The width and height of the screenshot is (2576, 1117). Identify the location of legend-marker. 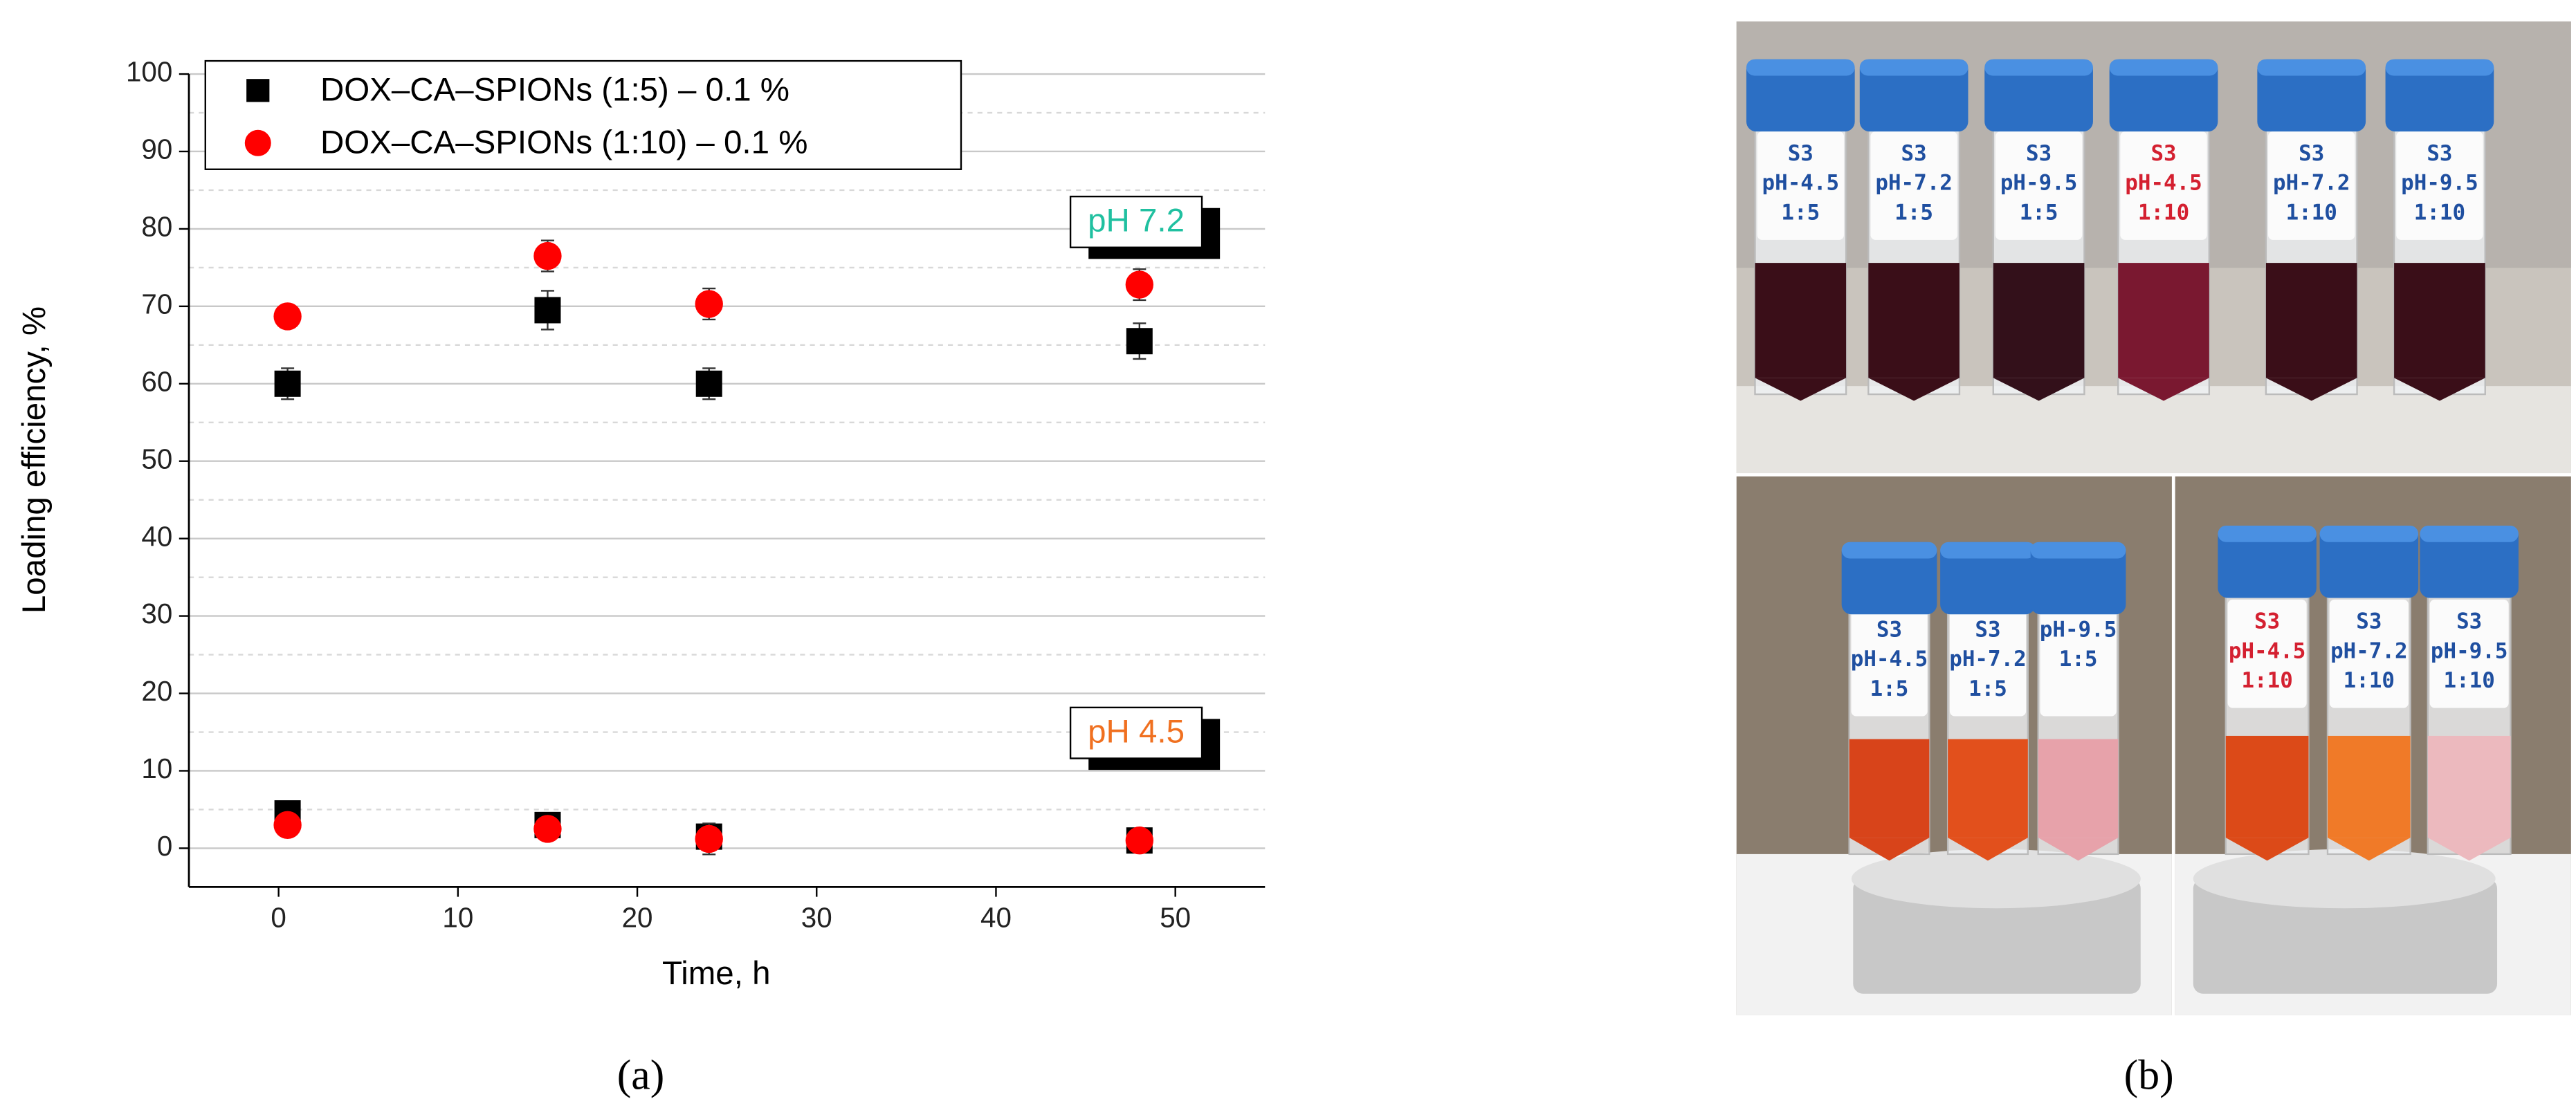
(258, 142).